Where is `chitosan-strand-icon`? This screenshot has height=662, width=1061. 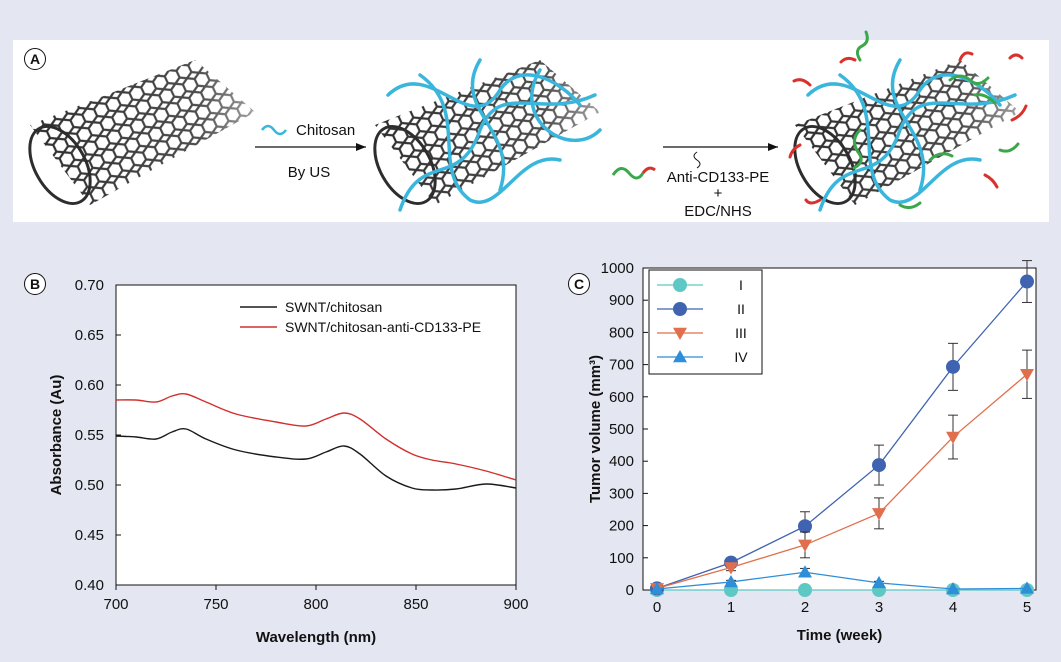 chitosan-strand-icon is located at coordinates (274, 130).